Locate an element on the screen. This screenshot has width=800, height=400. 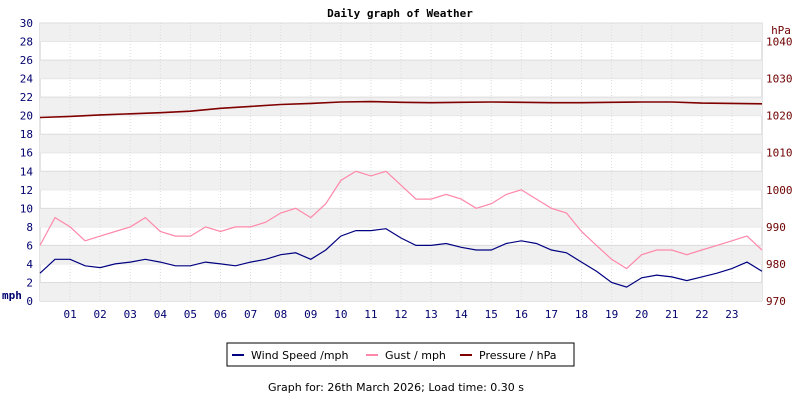
y-tick-label: 30 is located at coordinates (26, 23).